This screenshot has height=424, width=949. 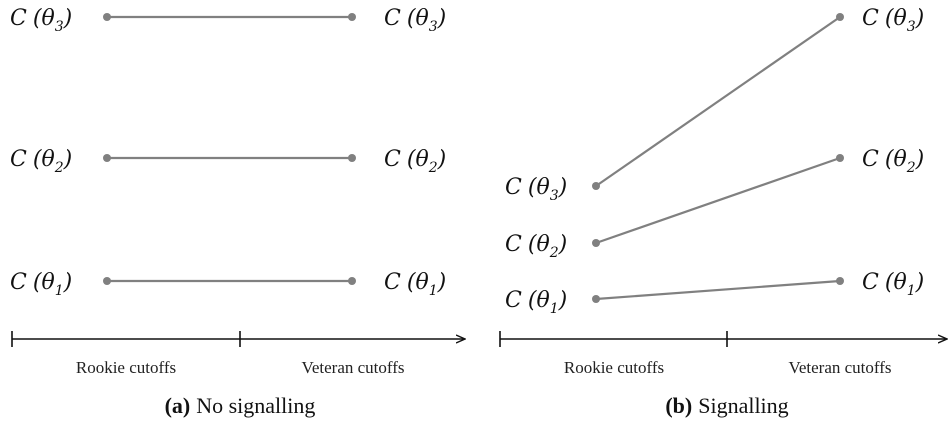 What do you see at coordinates (228, 20) in the screenshot?
I see `row-theta3: C (θ3) C (θ3)` at bounding box center [228, 20].